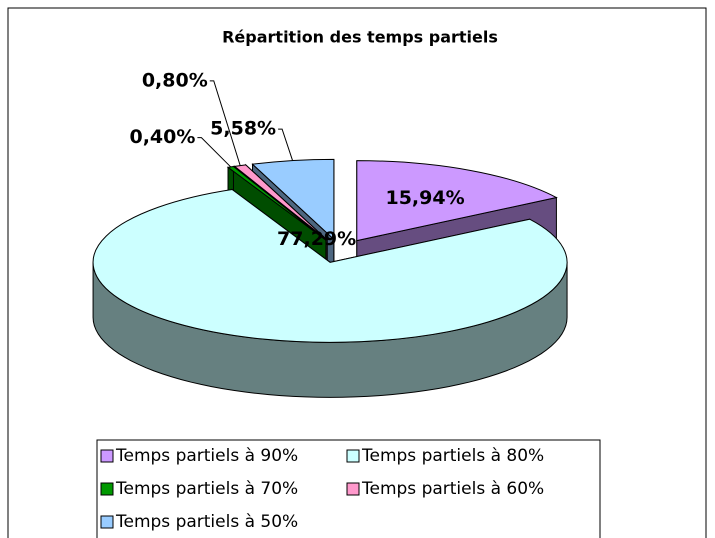 The height and width of the screenshot is (538, 715). Describe the element at coordinates (452, 456) in the screenshot. I see `legend-label: Temps partiels à 80%` at that location.